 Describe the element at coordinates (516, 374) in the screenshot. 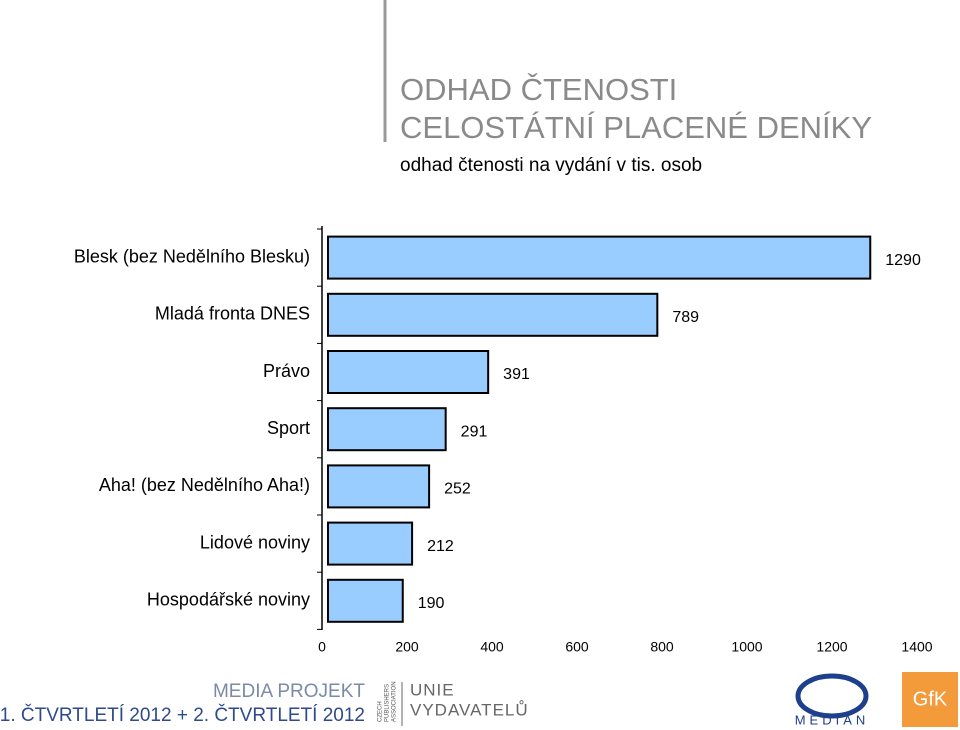

I see `value-label: 391` at that location.